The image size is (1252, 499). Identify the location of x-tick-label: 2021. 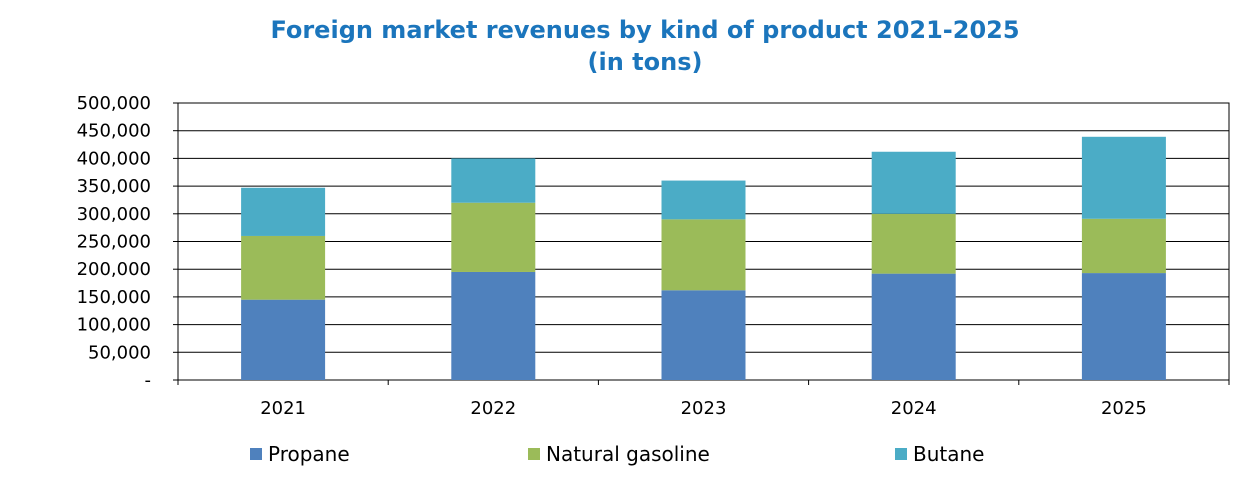
(283, 408).